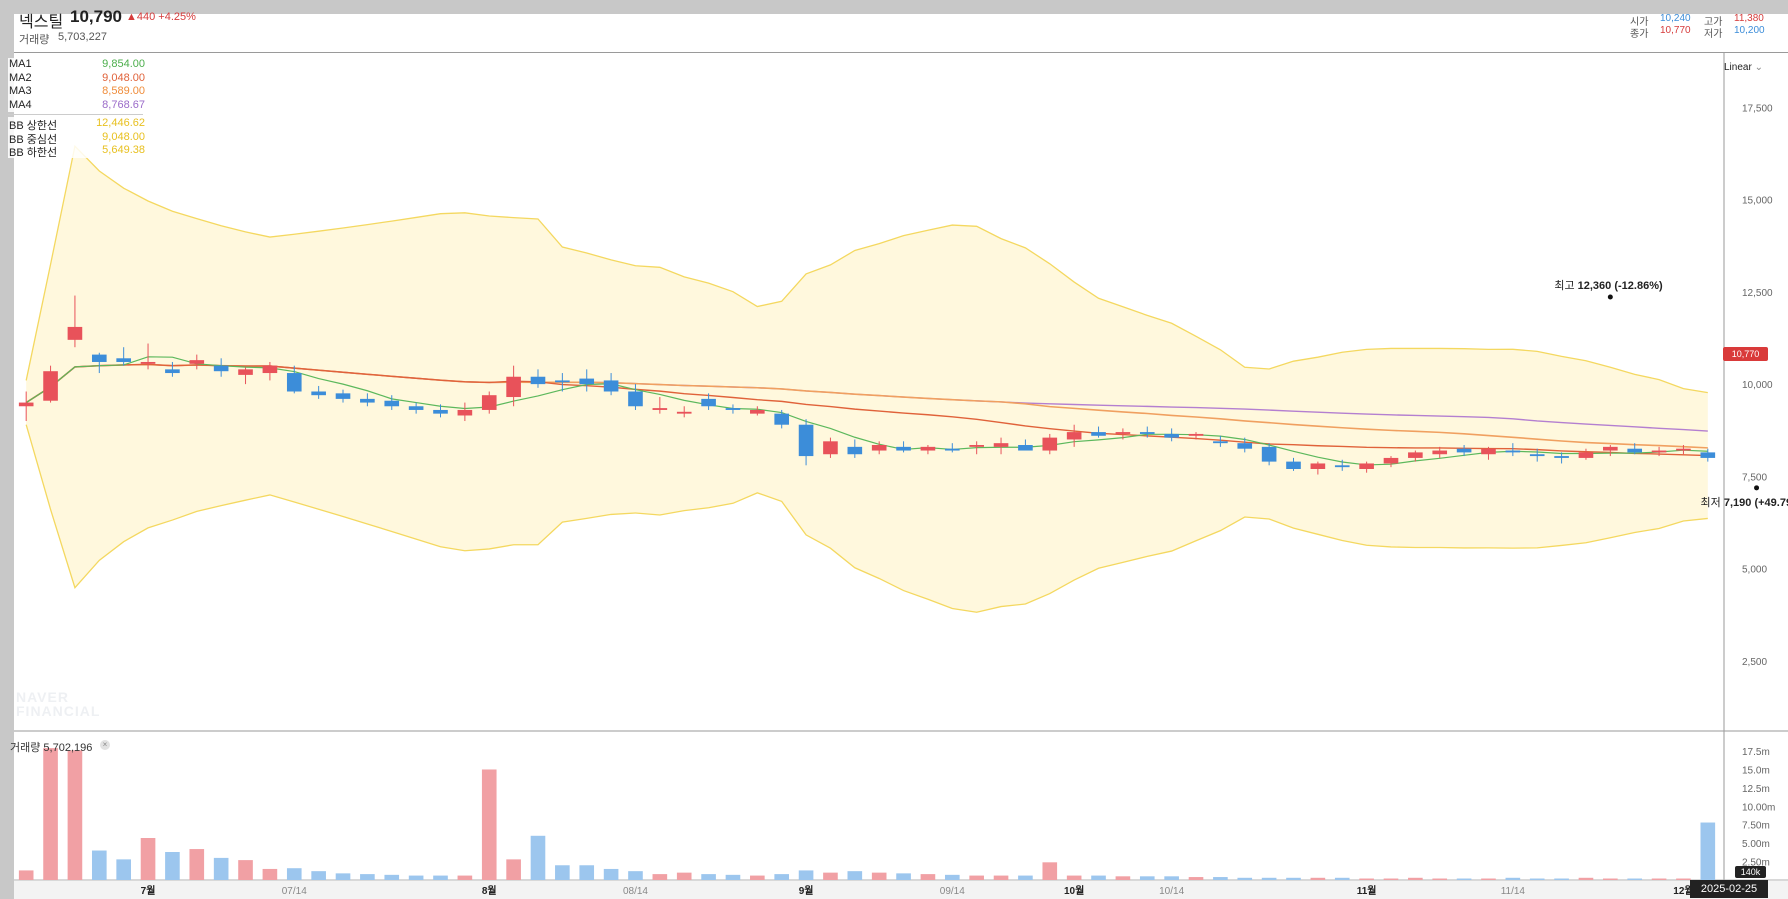 Image resolution: width=1788 pixels, height=899 pixels. What do you see at coordinates (1744, 502) in the screenshot?
I see `low-annotation: 최저 7,190 (+49.79%)` at bounding box center [1744, 502].